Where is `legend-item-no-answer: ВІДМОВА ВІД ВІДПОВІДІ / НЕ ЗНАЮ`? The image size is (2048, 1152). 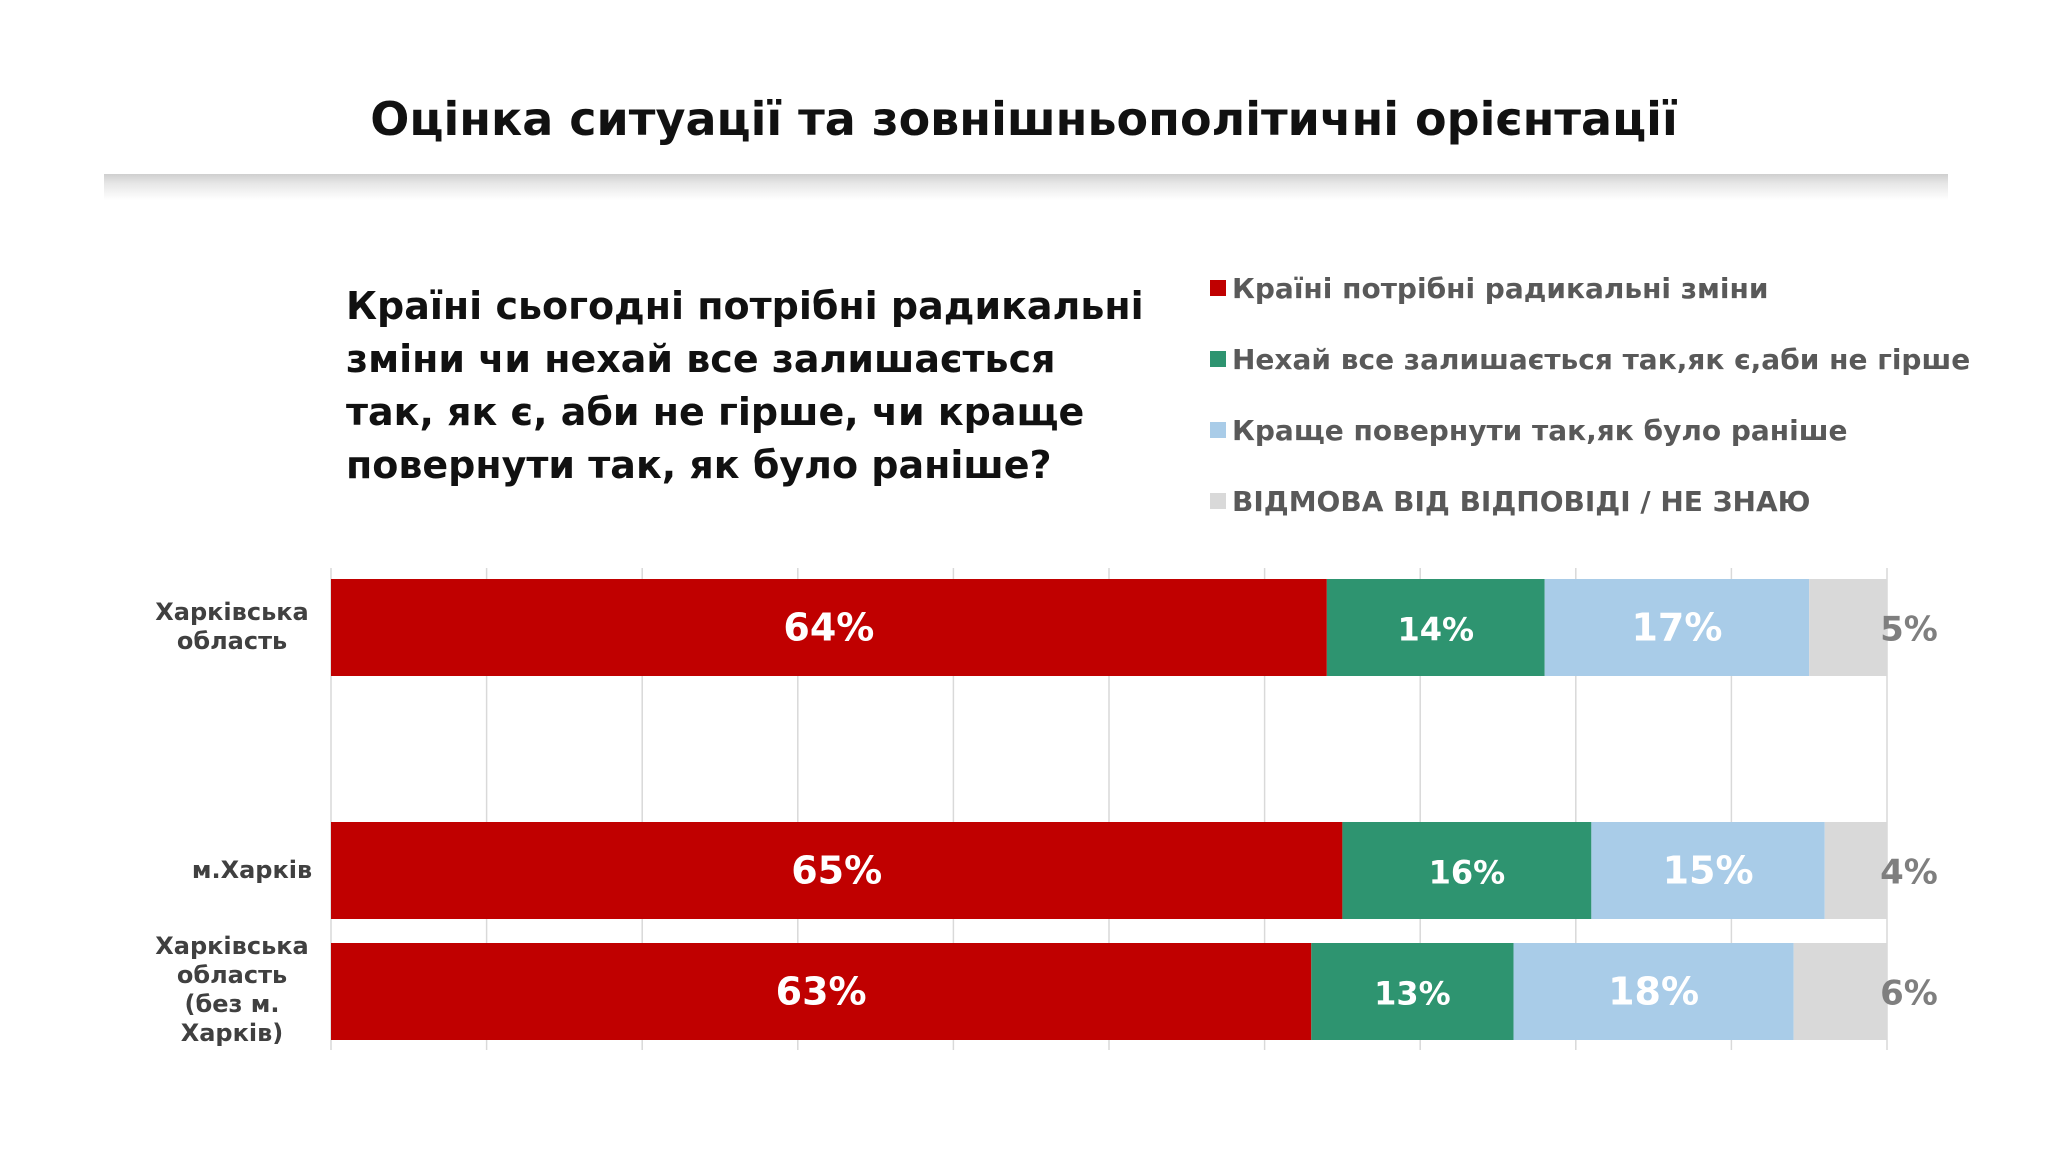 legend-item-no-answer: ВІДМОВА ВІД ВІДПОВІДІ / НЕ ЗНАЮ is located at coordinates (1510, 501).